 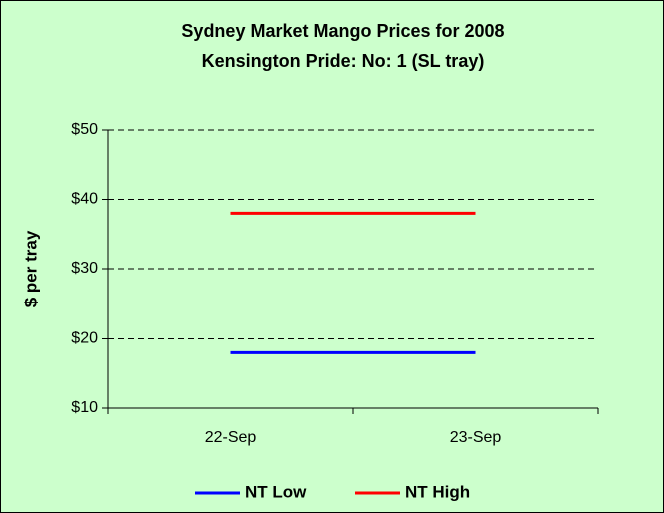 I want to click on y-tick-label: $10, so click(x=84, y=407).